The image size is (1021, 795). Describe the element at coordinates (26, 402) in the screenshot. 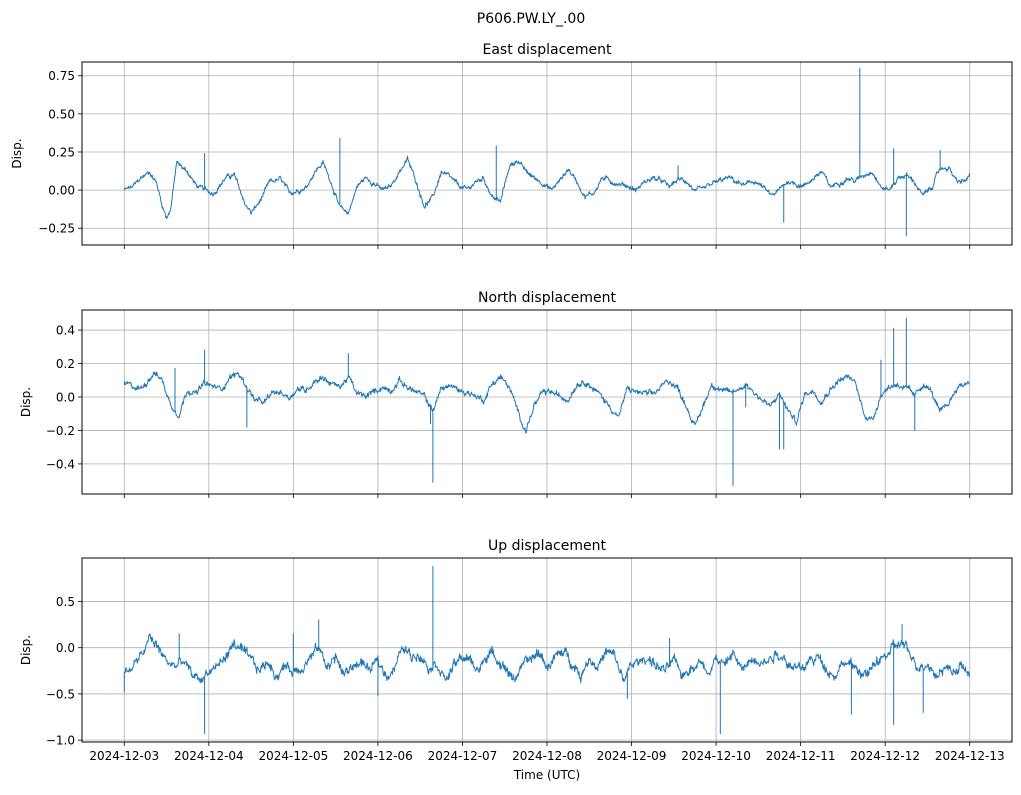

I see `north-y-axis-label: Disp.` at that location.